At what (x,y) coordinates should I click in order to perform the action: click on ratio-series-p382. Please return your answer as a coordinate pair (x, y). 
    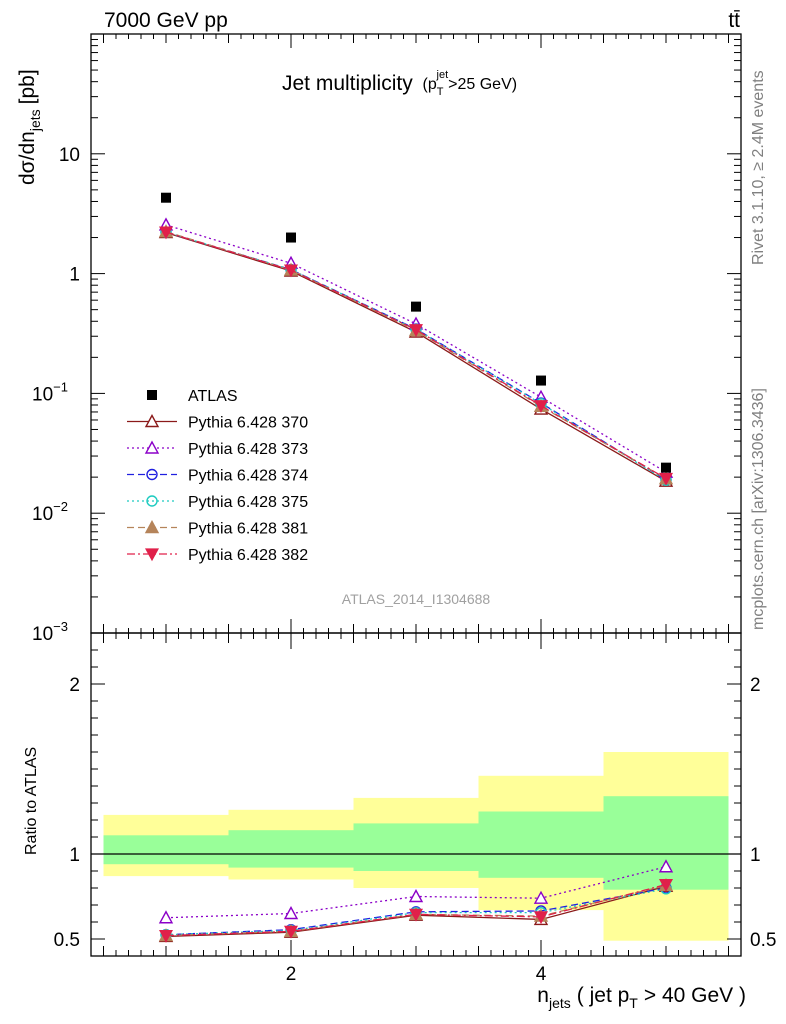
    Looking at the image, I should click on (416, 910).